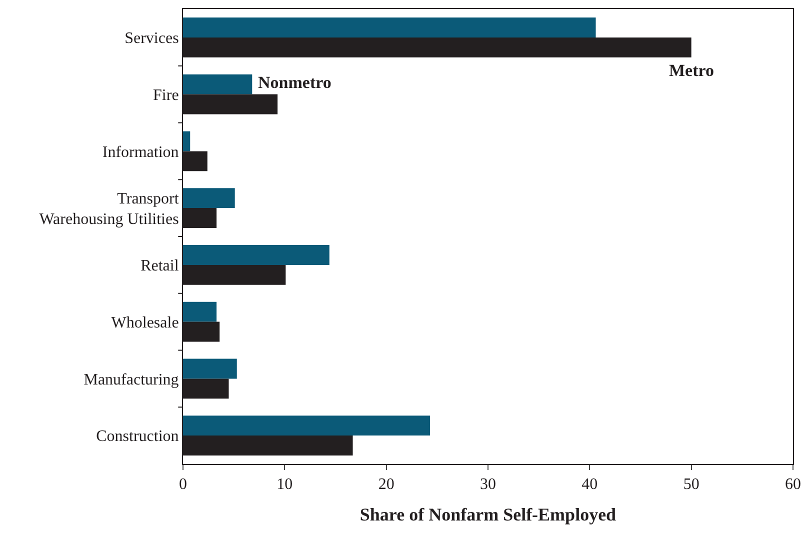 Image resolution: width=809 pixels, height=534 pixels. I want to click on y-tick-label: Services, so click(151, 39).